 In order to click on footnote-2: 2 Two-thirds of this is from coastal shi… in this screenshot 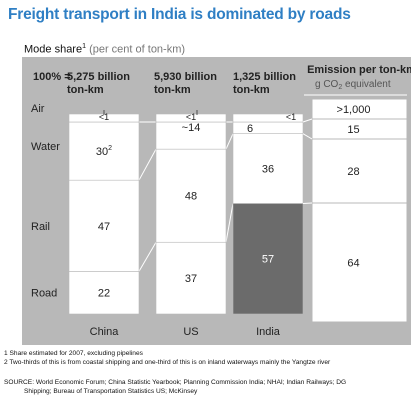, I will do `click(167, 362)`.